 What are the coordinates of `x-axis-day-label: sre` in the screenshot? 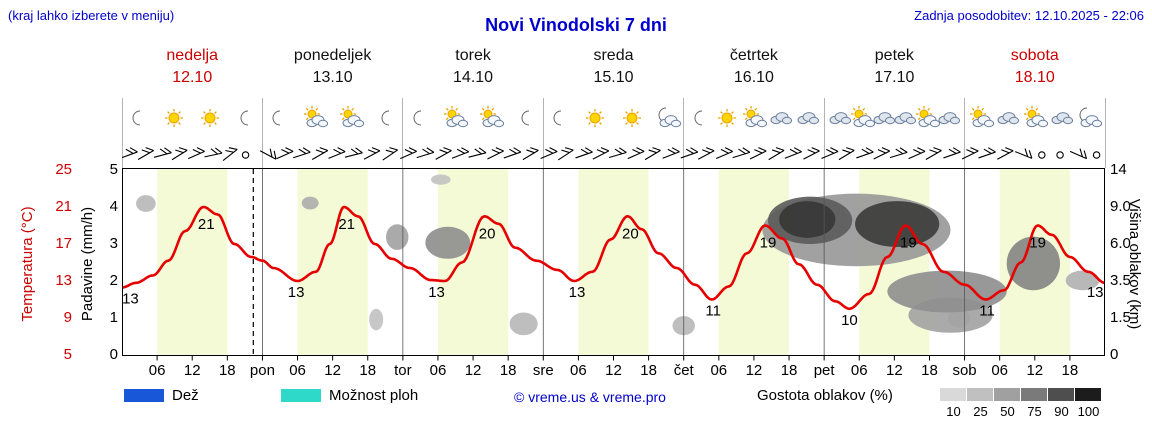 It's located at (543, 370).